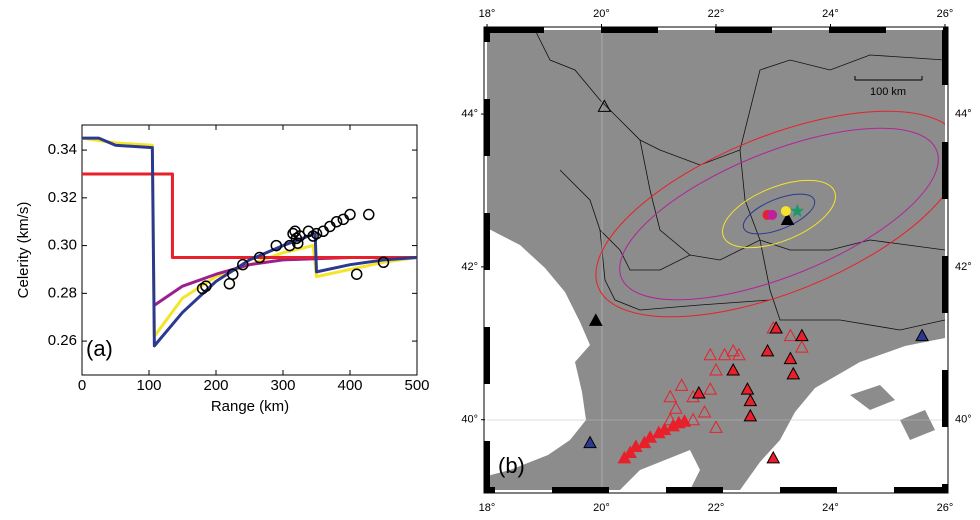 The width and height of the screenshot is (980, 520). I want to click on error-ellipses, so click(770, 214).